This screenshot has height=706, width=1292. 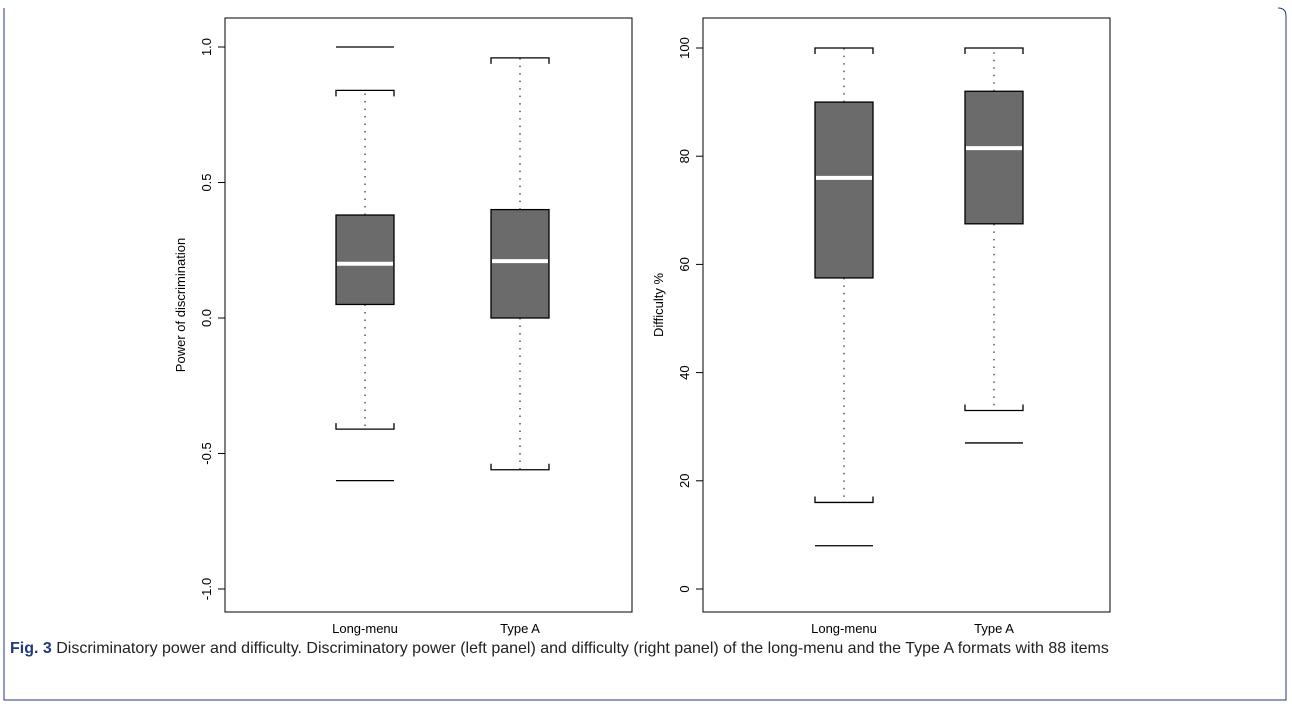 What do you see at coordinates (684, 264) in the screenshot?
I see `y-tick-label: 60` at bounding box center [684, 264].